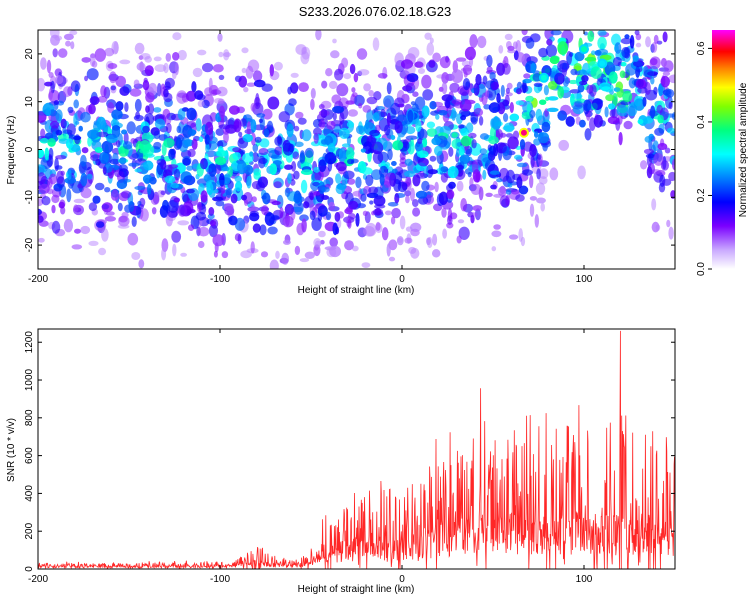  I want to click on spectrogram-y-label: Frequency (Hz), so click(11, 150).